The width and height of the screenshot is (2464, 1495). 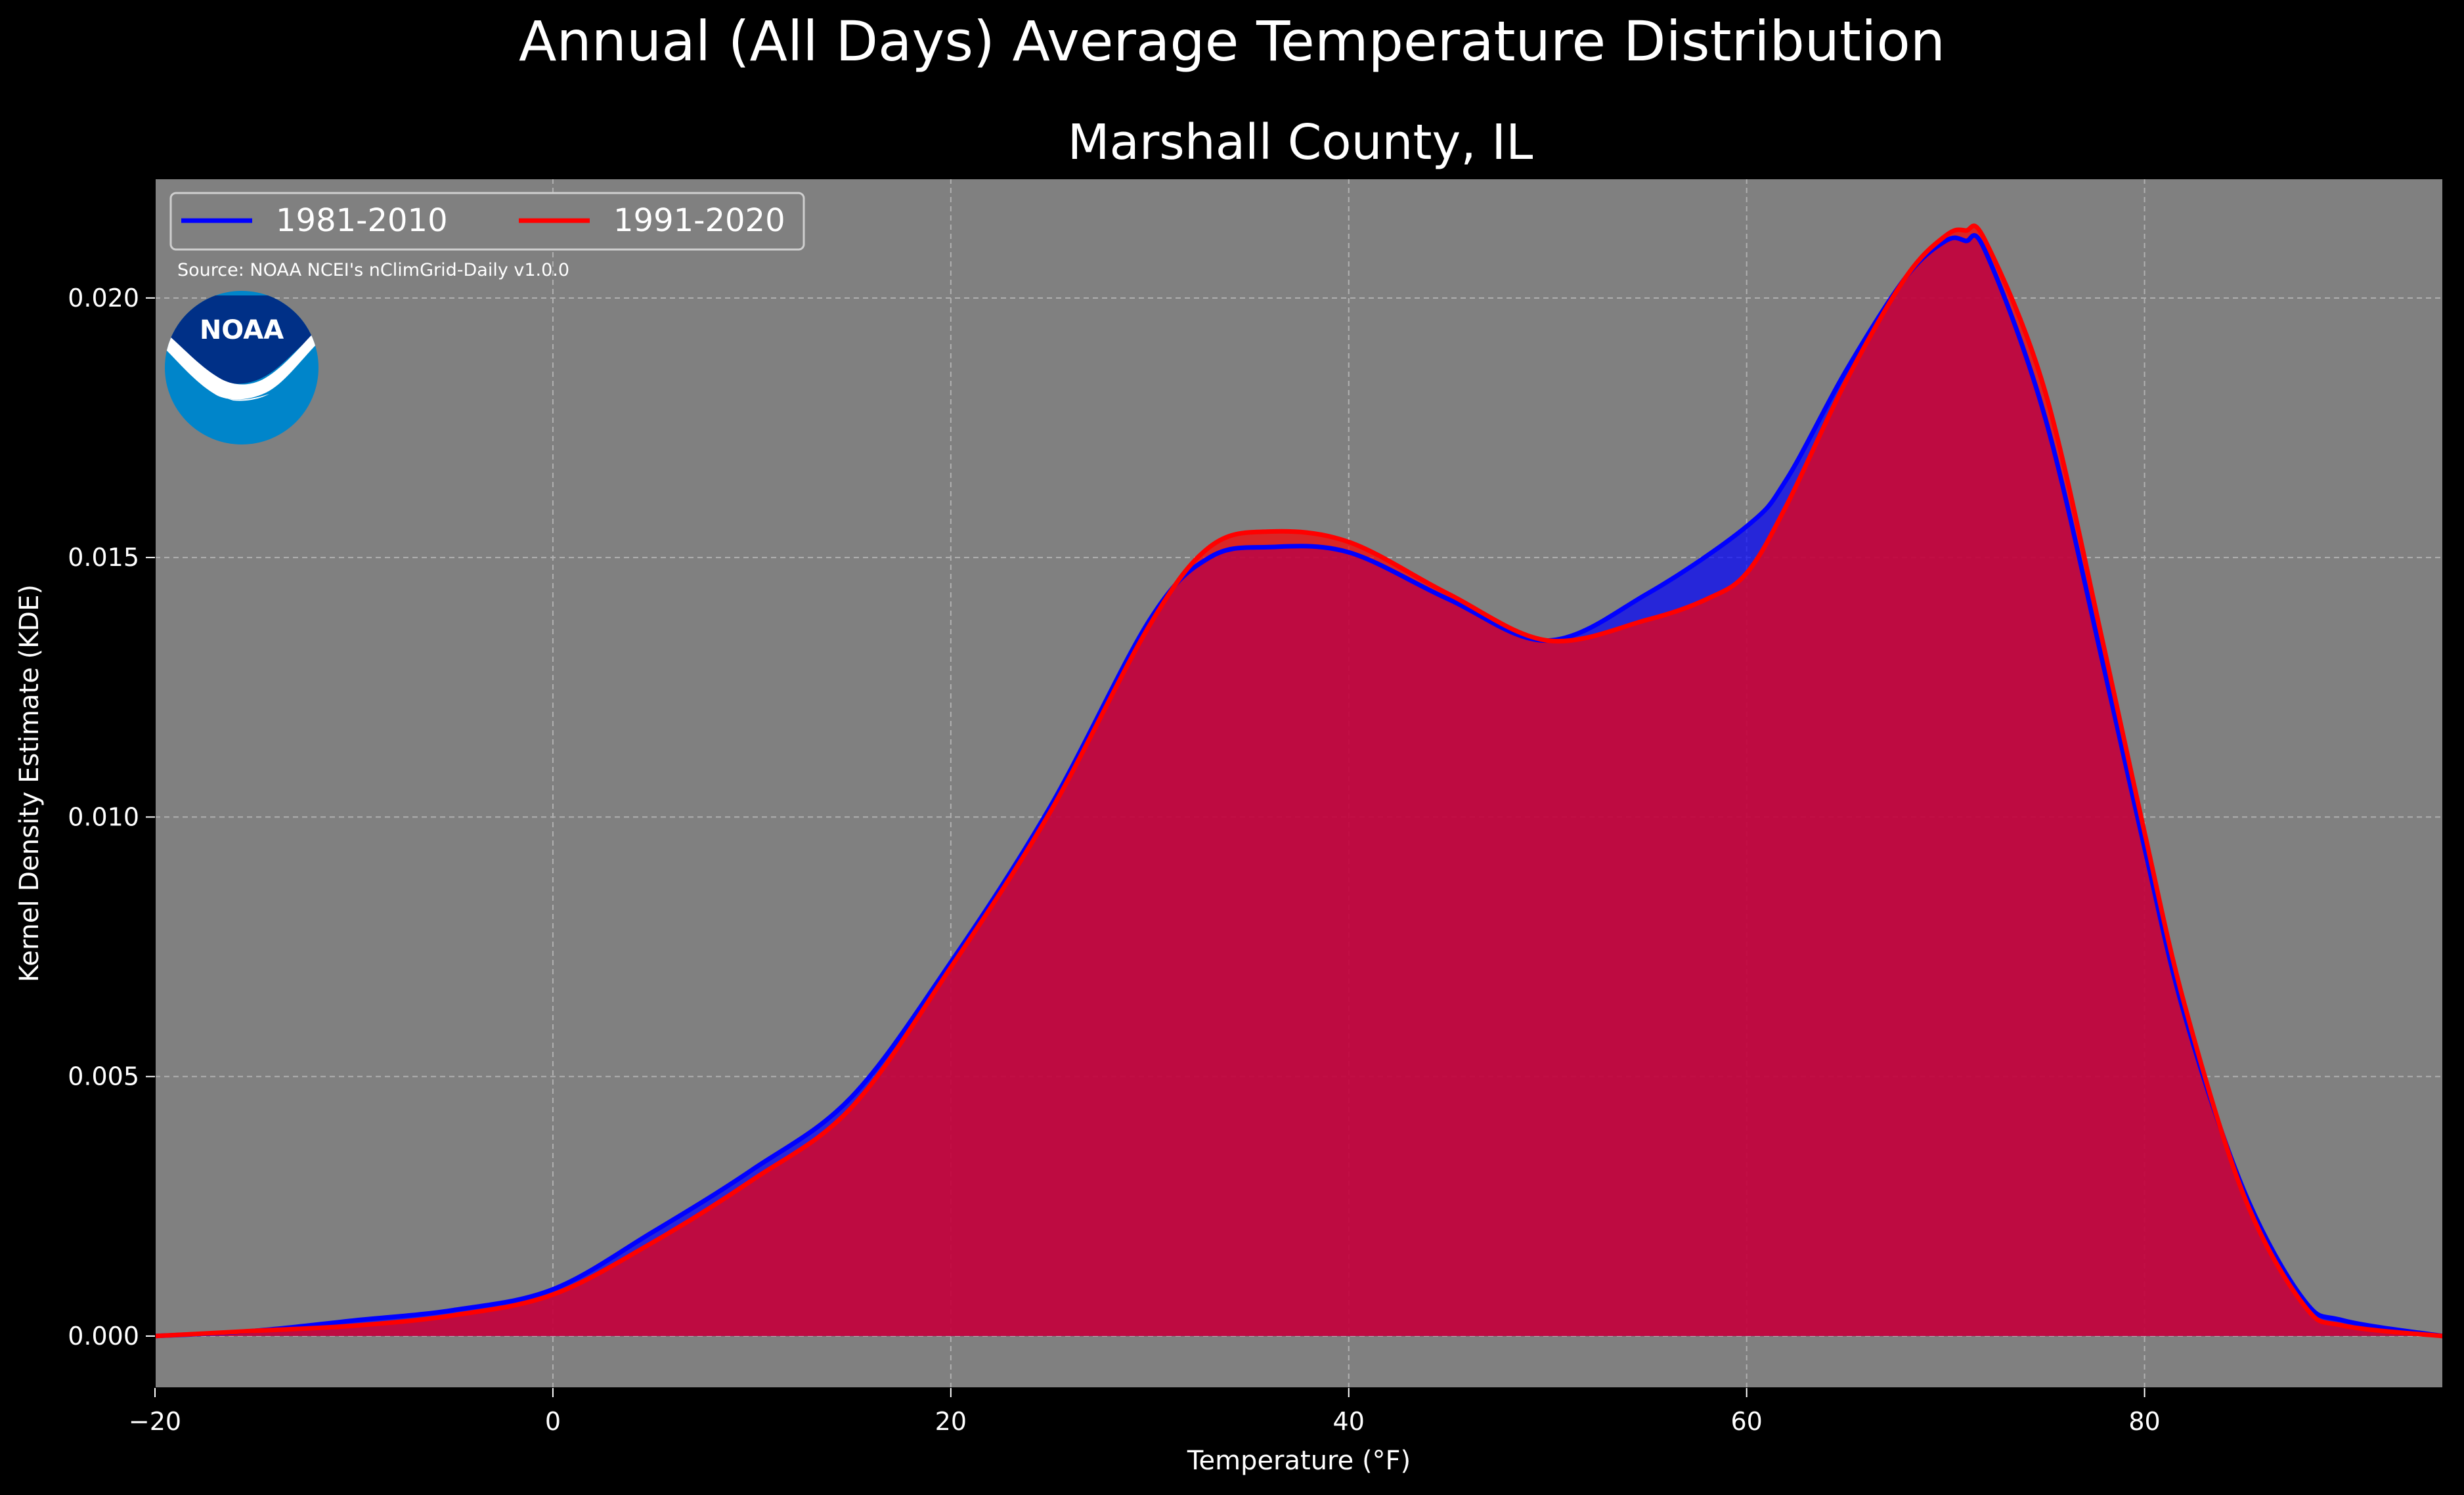 I want to click on y-tick-label: 0.015, so click(x=103, y=557).